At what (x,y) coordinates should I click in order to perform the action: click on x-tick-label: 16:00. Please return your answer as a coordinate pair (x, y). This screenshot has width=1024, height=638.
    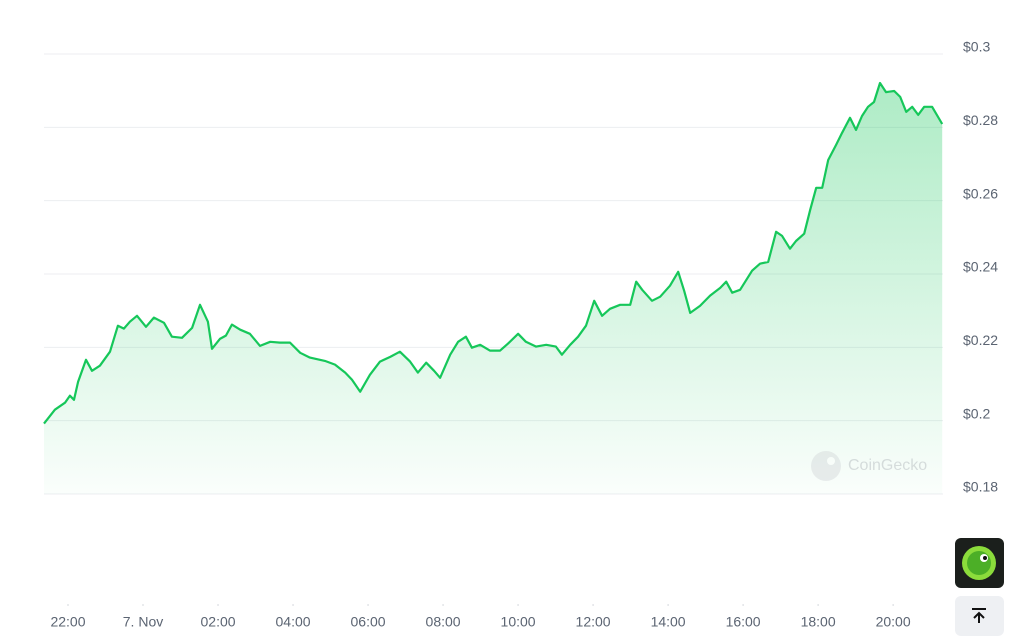
    Looking at the image, I should click on (743, 622).